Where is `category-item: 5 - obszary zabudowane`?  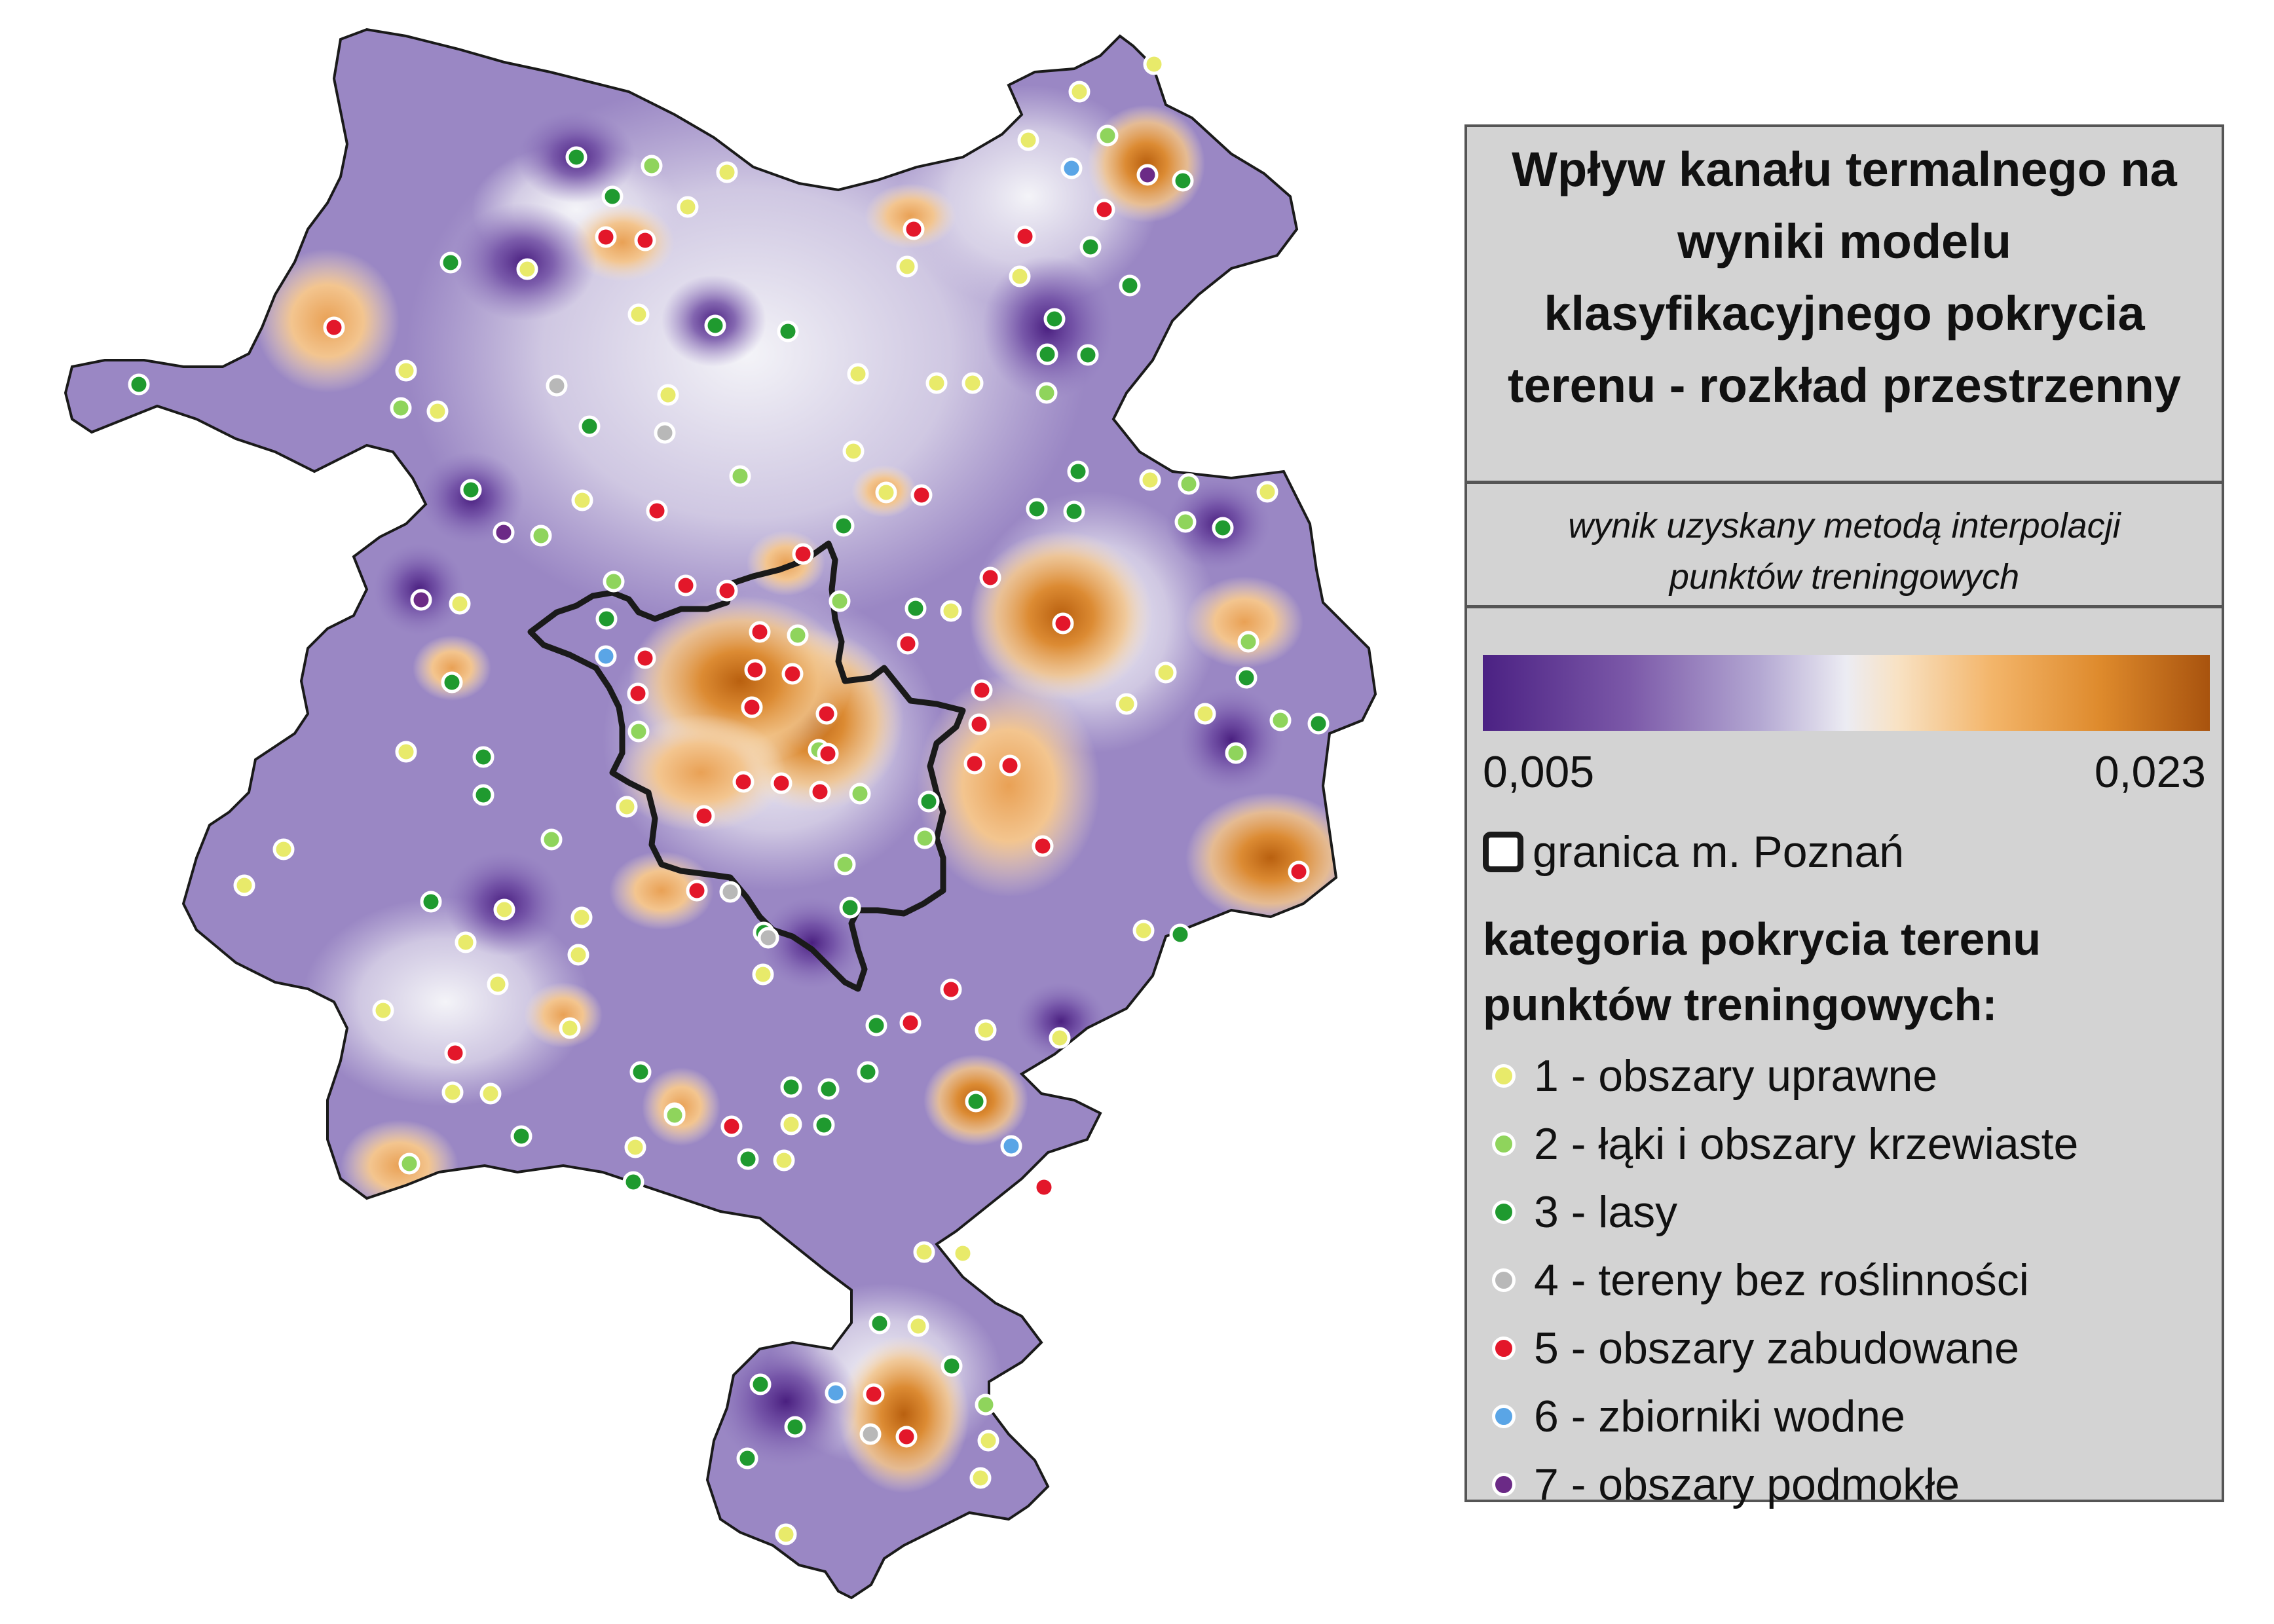 category-item: 5 - obszary zabudowane is located at coordinates (1751, 1348).